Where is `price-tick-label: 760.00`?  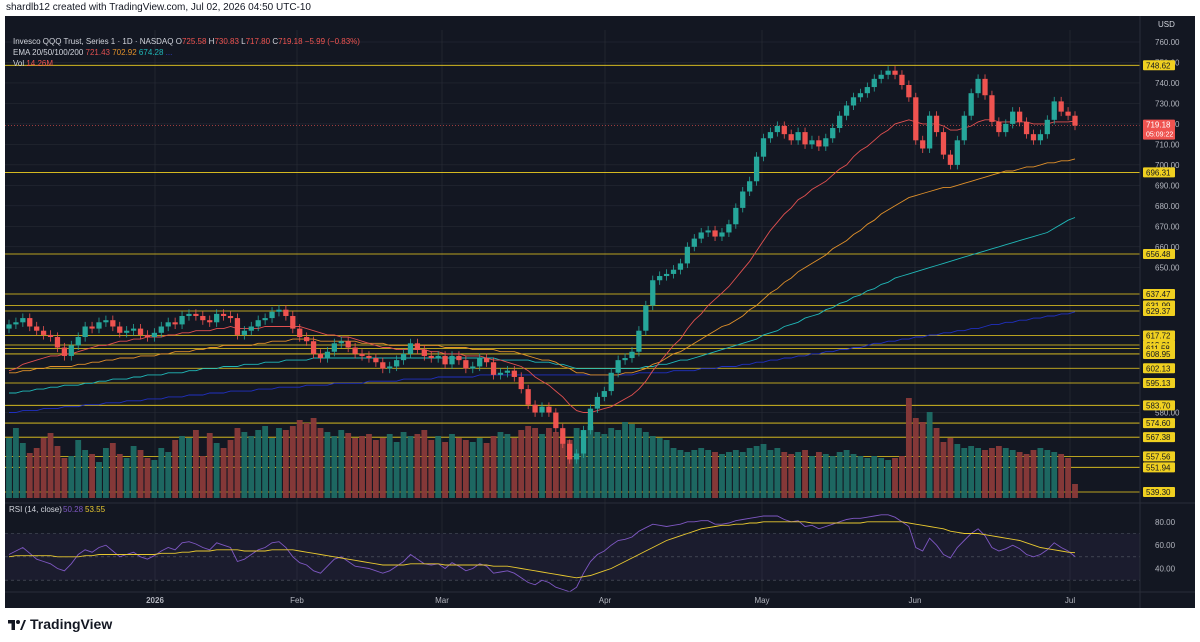 price-tick-label: 760.00 is located at coordinates (1167, 42).